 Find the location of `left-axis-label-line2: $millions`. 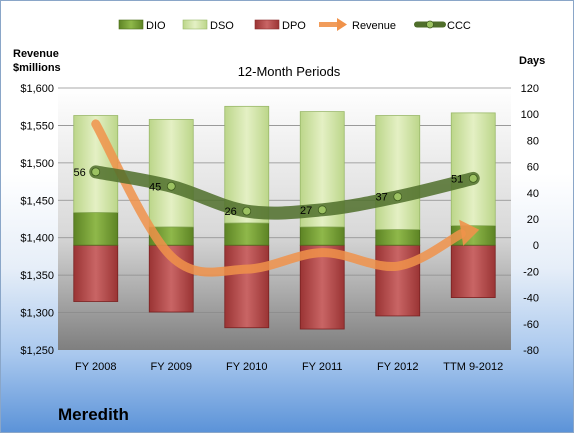

left-axis-label-line2: $millions is located at coordinates (37, 68).